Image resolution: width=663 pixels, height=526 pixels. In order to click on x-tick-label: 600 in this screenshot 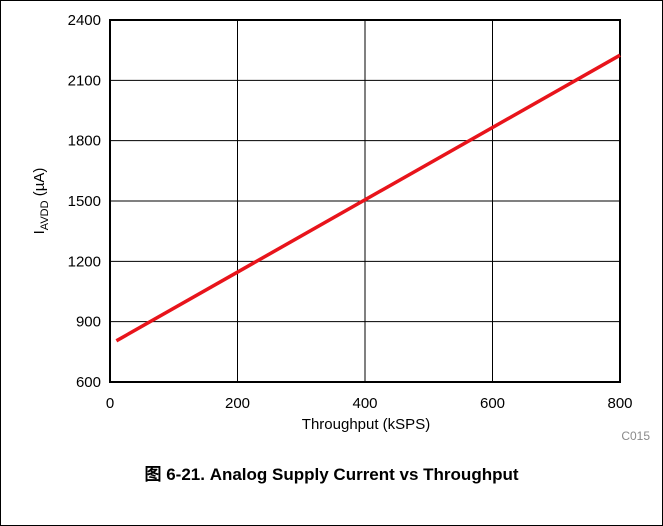, I will do `click(492, 403)`.